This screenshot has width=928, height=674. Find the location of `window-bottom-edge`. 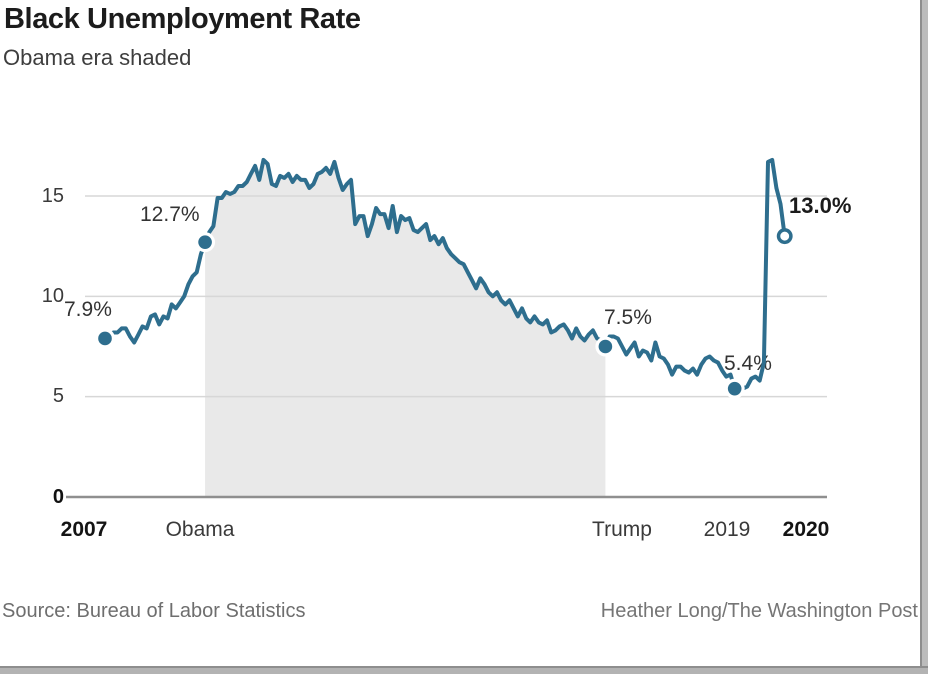

window-bottom-edge is located at coordinates (464, 670).